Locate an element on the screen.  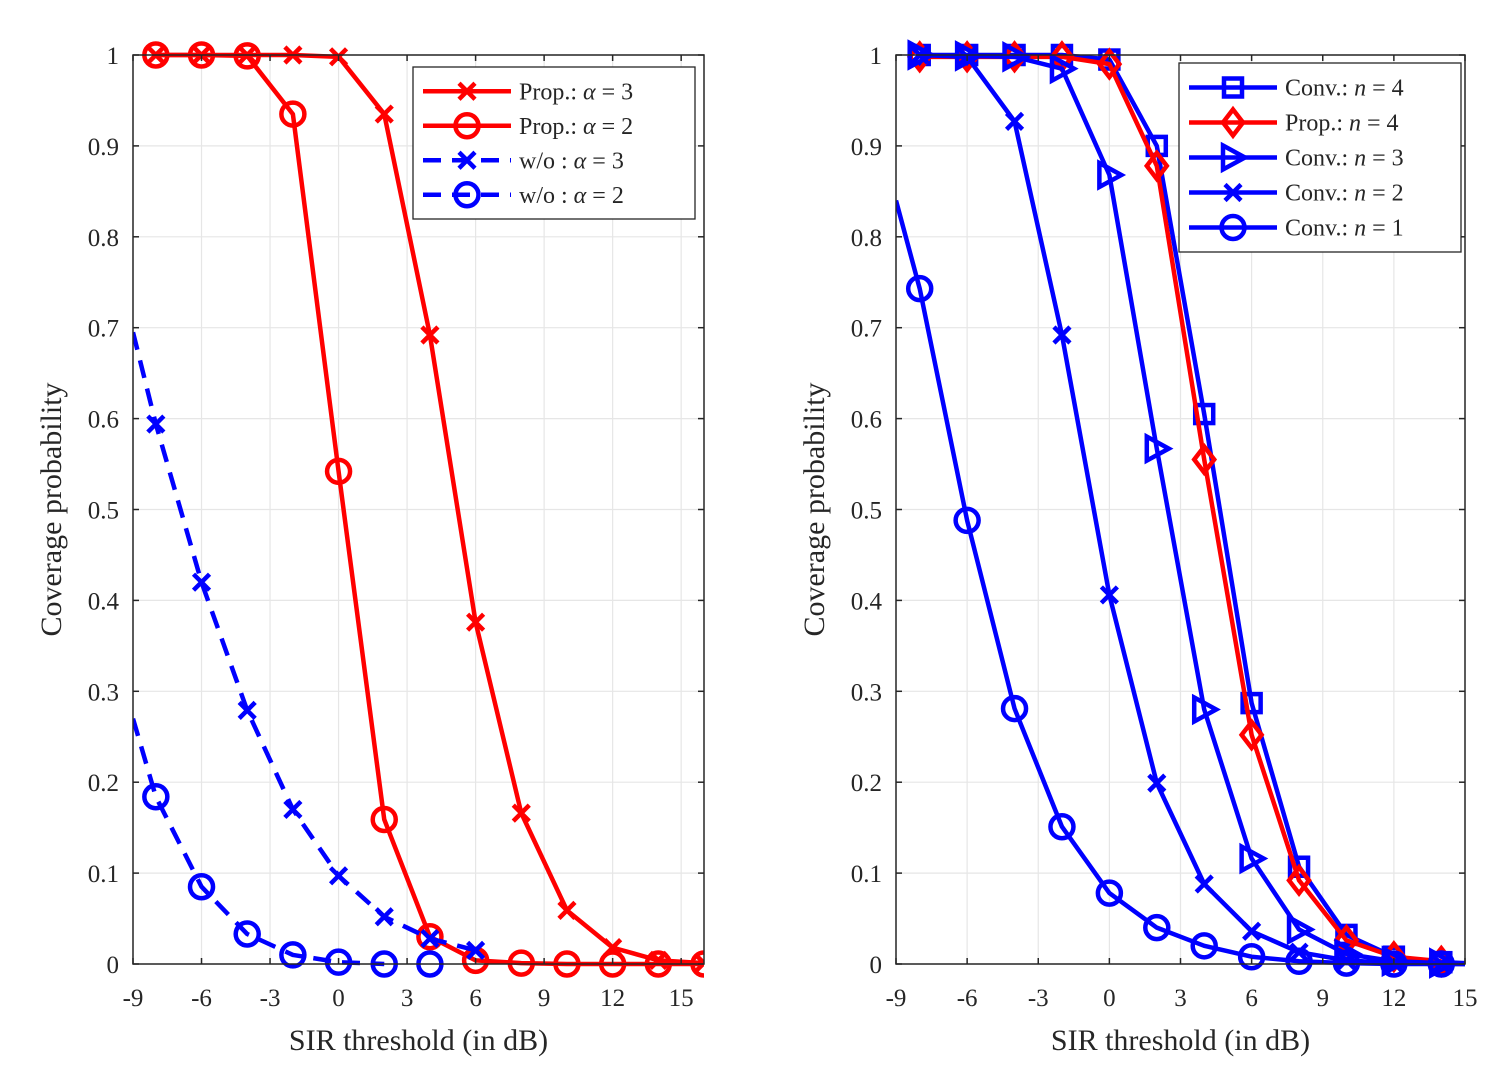
x-axis-label: SIR threshold (in dB) is located at coordinates (418, 1040).